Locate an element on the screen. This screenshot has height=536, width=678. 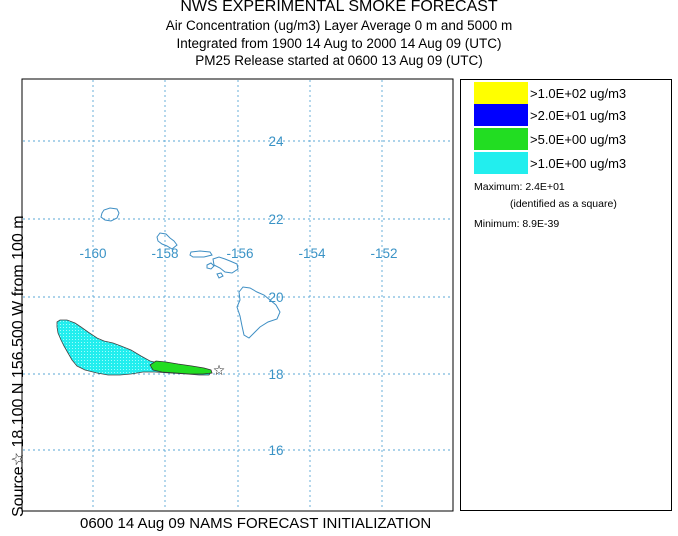
big-island is located at coordinates (258, 312).